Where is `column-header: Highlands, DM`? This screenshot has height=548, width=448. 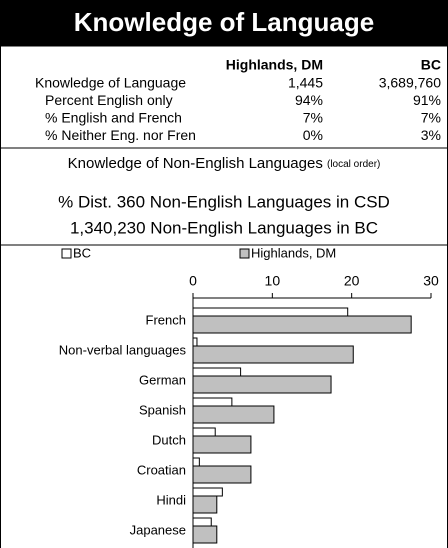 column-header: Highlands, DM is located at coordinates (274, 65).